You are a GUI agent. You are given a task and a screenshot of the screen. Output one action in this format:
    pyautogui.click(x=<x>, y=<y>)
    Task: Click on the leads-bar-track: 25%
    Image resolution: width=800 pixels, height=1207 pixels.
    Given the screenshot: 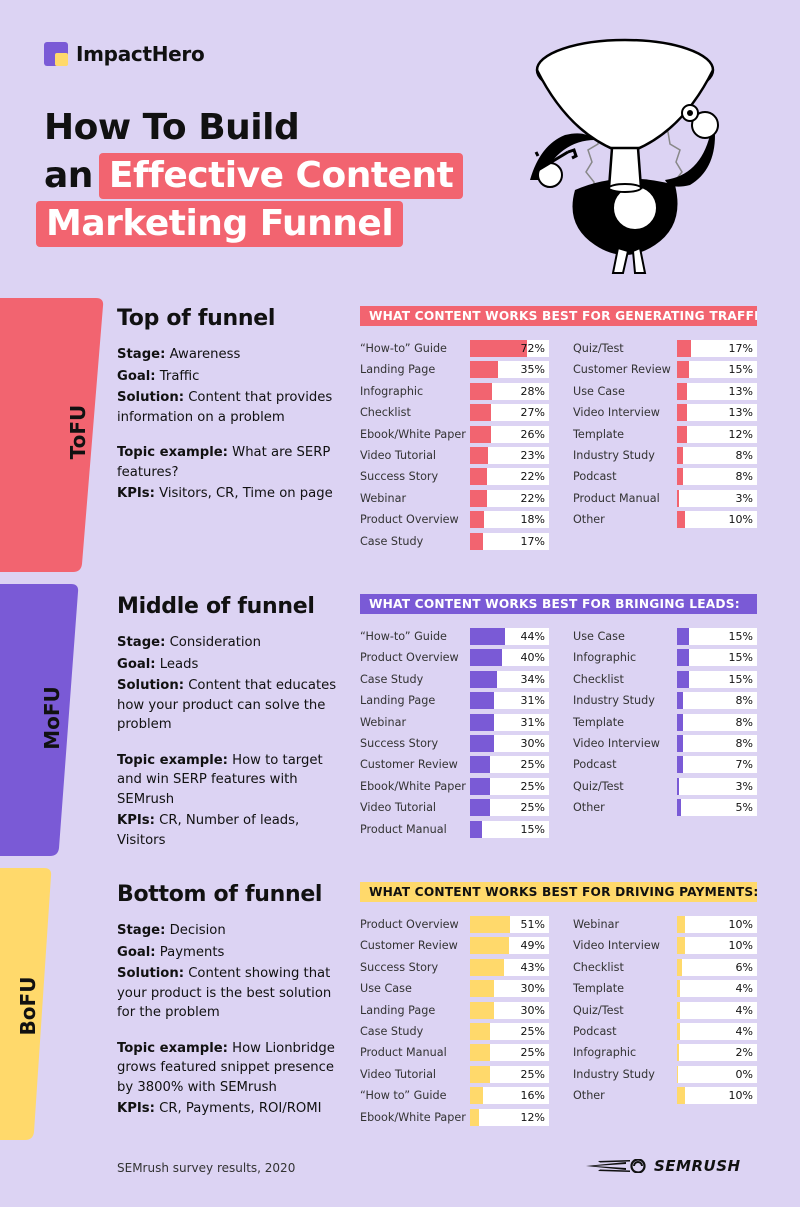 What is the action you would take?
    pyautogui.click(x=509, y=765)
    